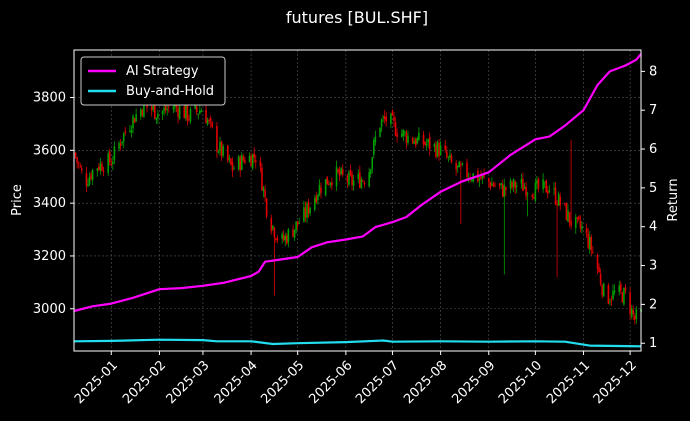 The width and height of the screenshot is (690, 421). What do you see at coordinates (53, 204) in the screenshot?
I see `y-left-ticks: 3000 3200 3400 3600 3800` at bounding box center [53, 204].